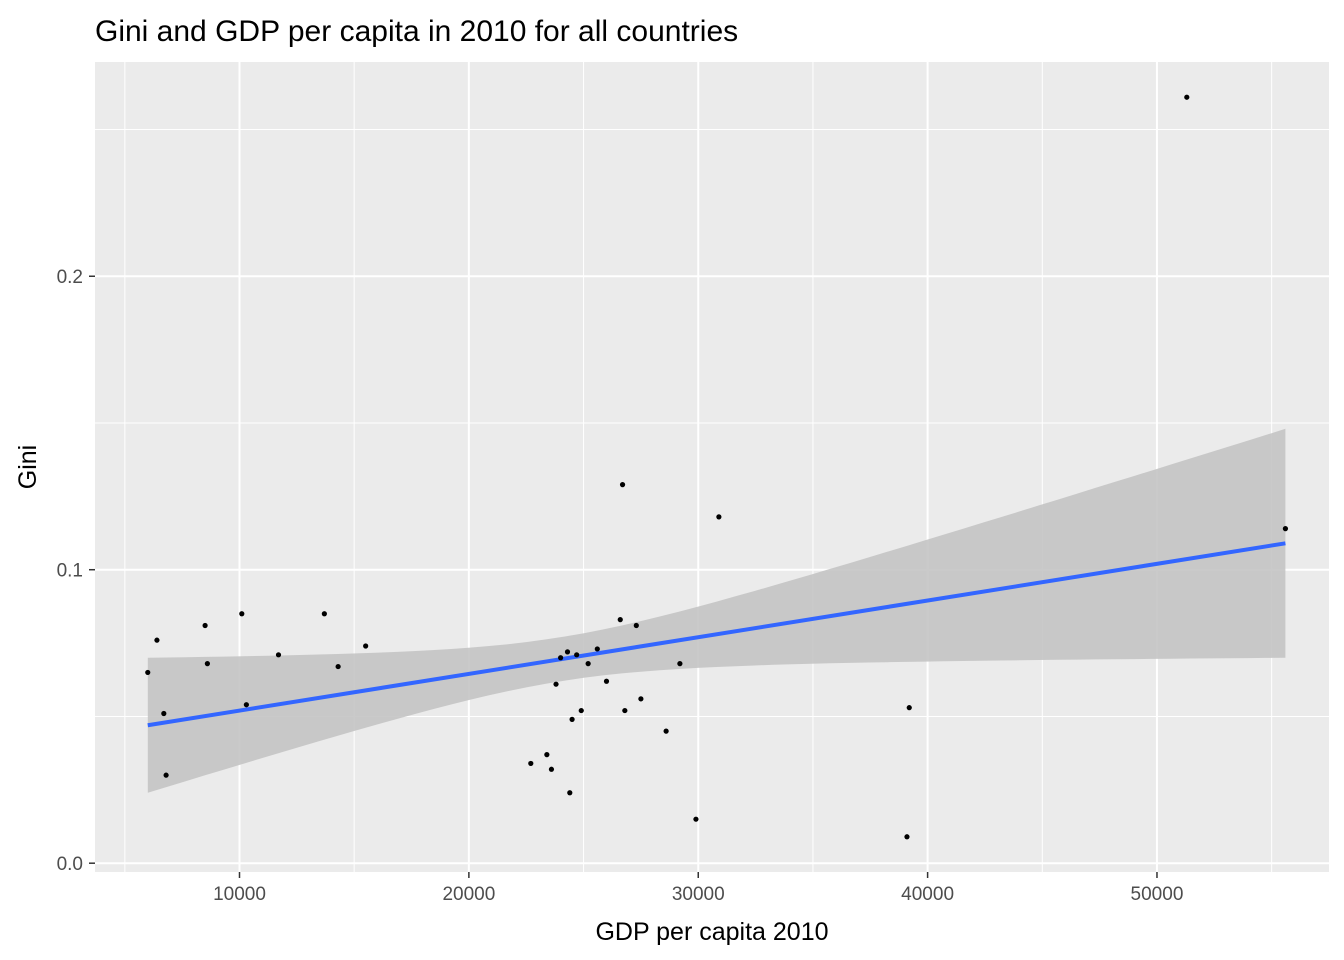 This screenshot has height=960, width=1344. I want to click on y-axis: 0.0 0.1 0.2, so click(76, 571).